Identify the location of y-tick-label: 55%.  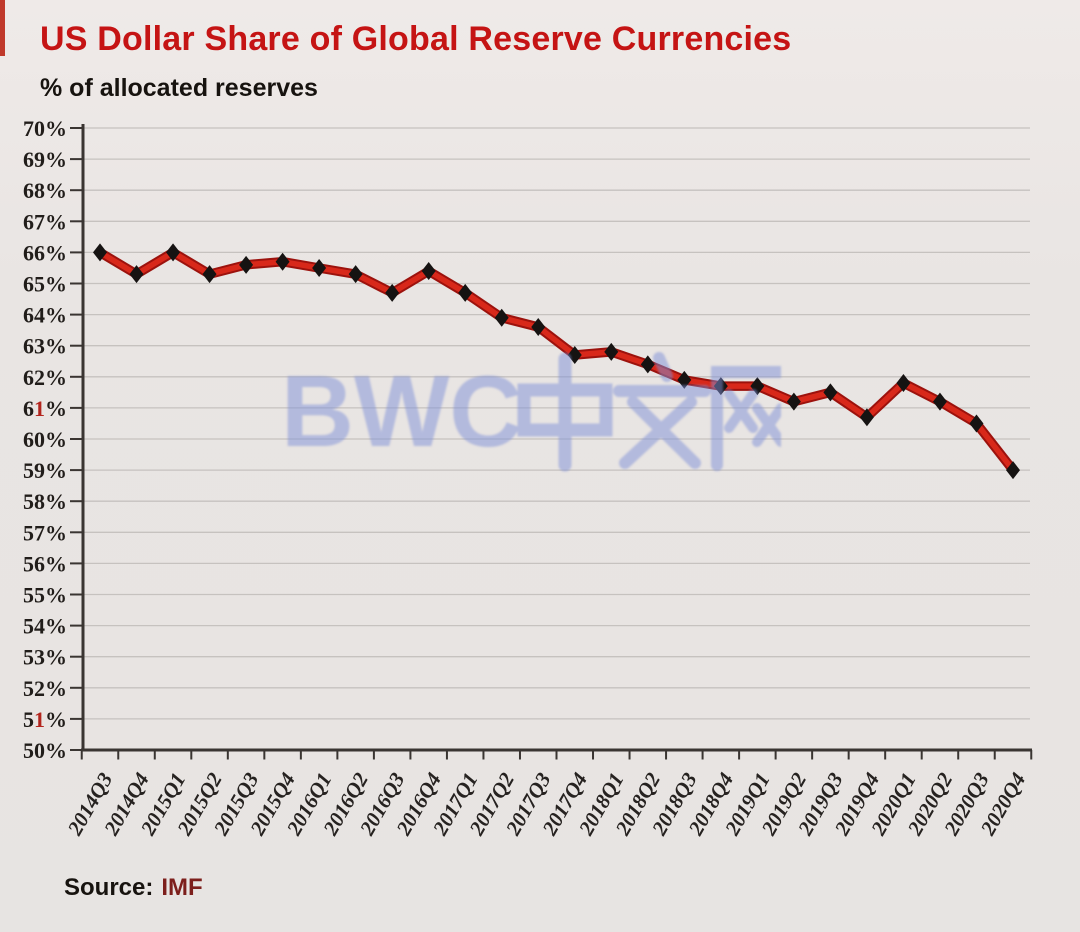
(45, 595).